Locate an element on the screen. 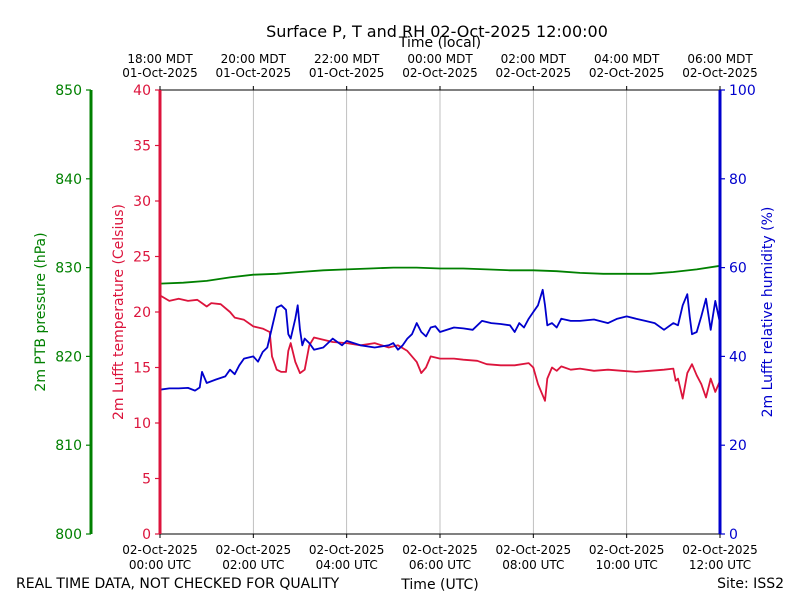 The image size is (800, 600). chart-title: Surface P, T and RH 02-Oct-2025 12:00:00 is located at coordinates (437, 31).